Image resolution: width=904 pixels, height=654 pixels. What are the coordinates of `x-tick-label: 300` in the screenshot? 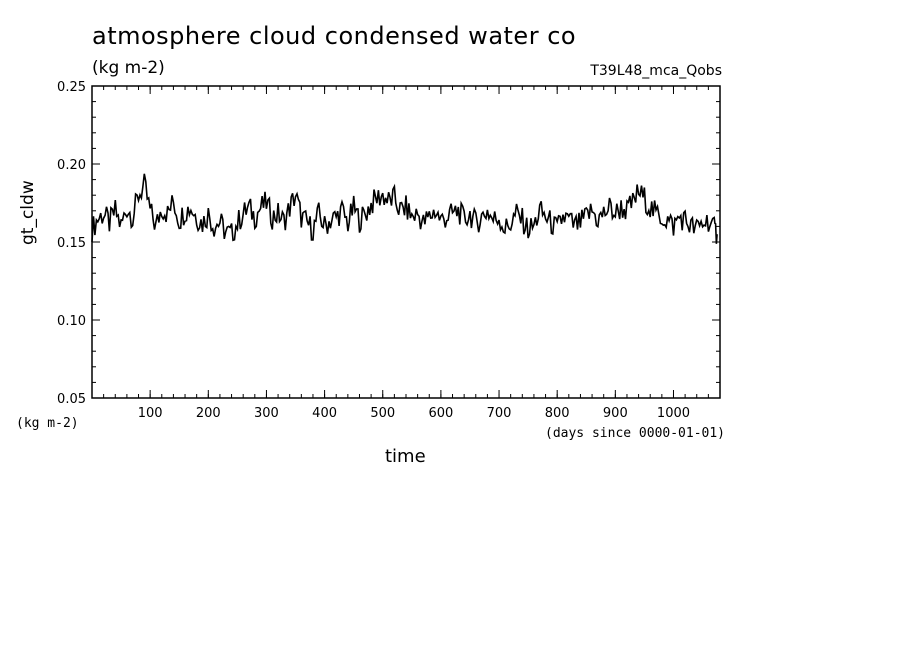 It's located at (266, 413).